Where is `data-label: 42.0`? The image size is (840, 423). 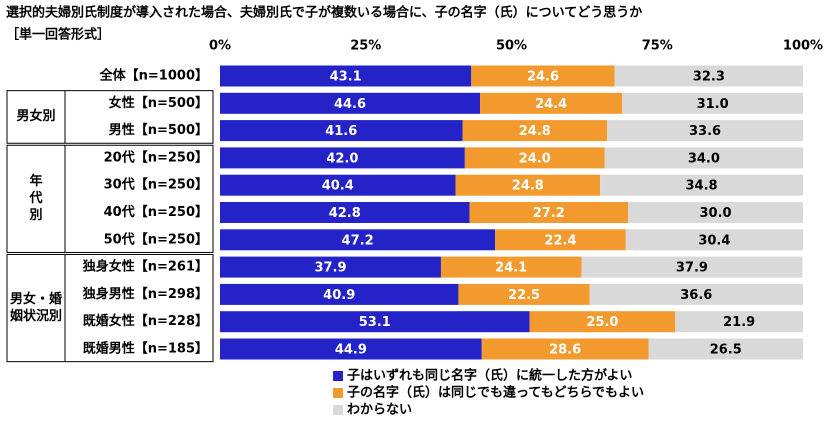
data-label: 42.0 is located at coordinates (342, 158).